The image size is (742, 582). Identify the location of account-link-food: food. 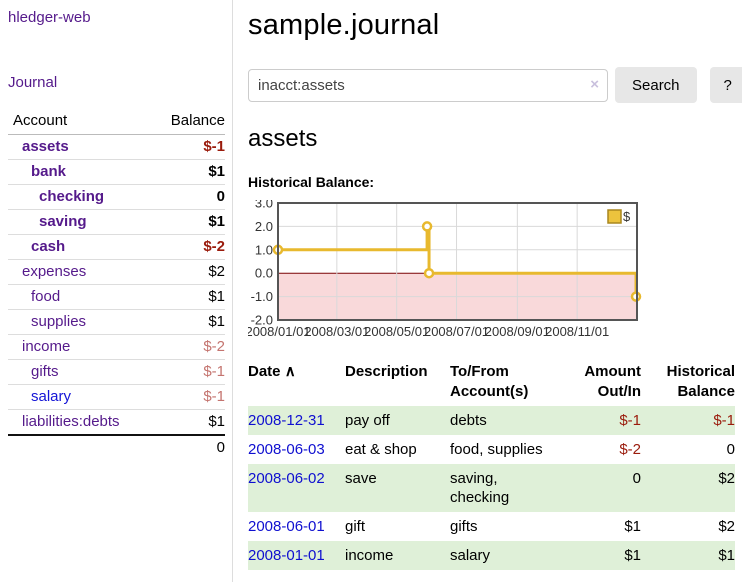
(46, 296).